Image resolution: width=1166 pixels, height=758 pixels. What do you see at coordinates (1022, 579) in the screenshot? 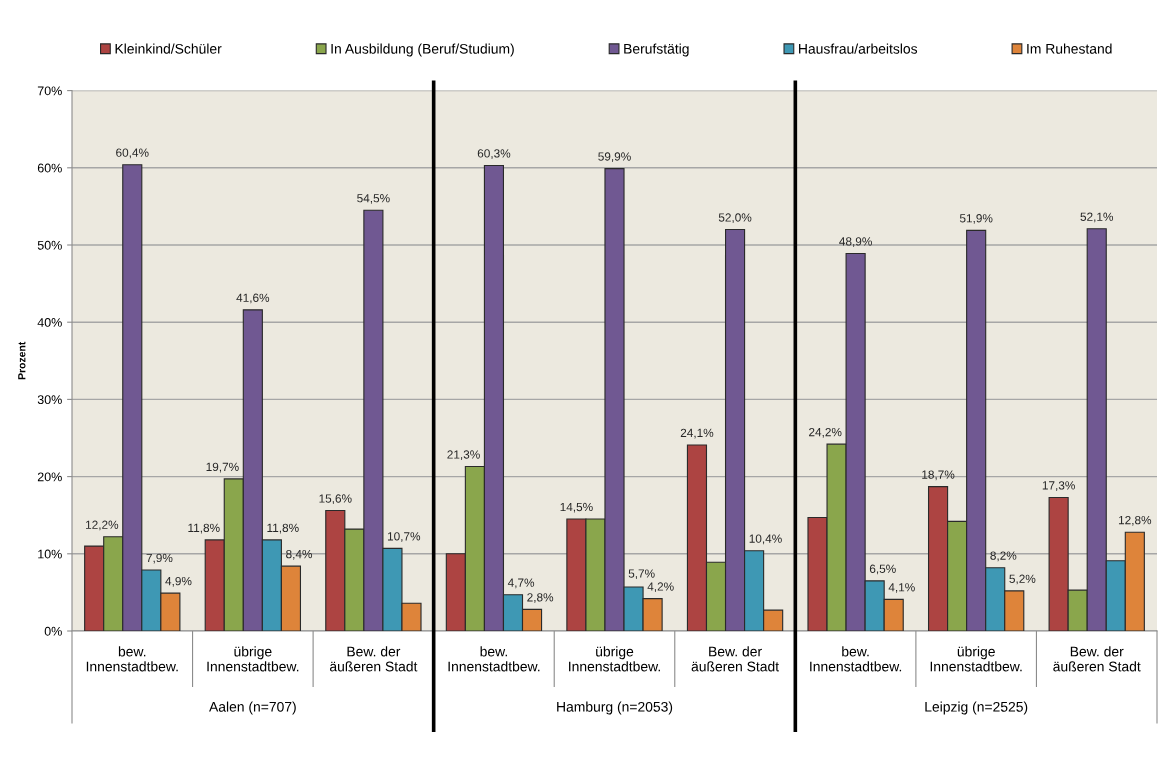
I see `data-label: 5,2%` at bounding box center [1022, 579].